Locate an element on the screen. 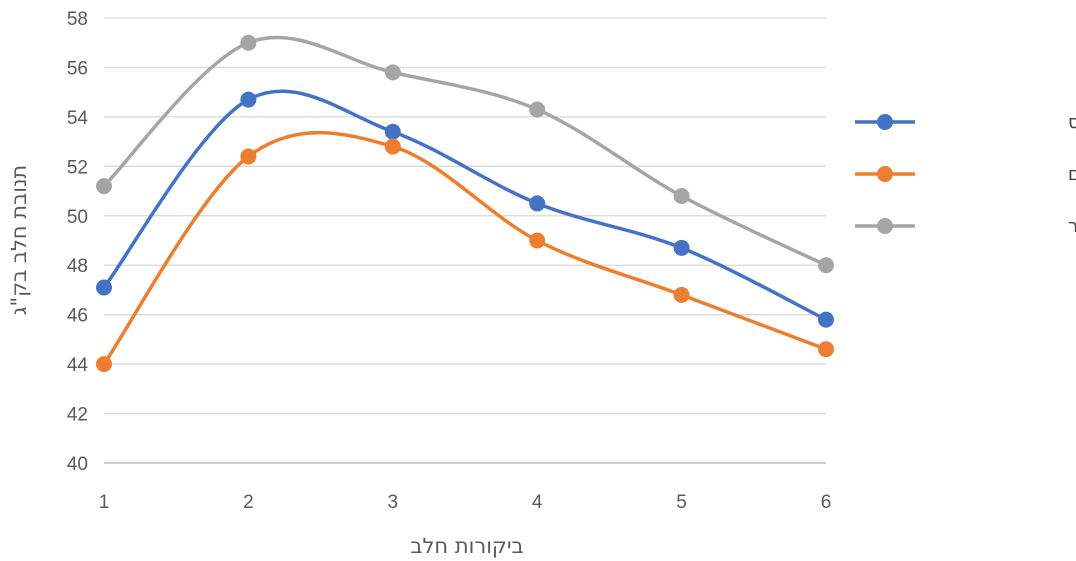 The height and width of the screenshot is (561, 1076). legend: ללא קטוזיס קטוזיס מוקדם קטוזיס מאוחר is located at coordinates (965, 174).